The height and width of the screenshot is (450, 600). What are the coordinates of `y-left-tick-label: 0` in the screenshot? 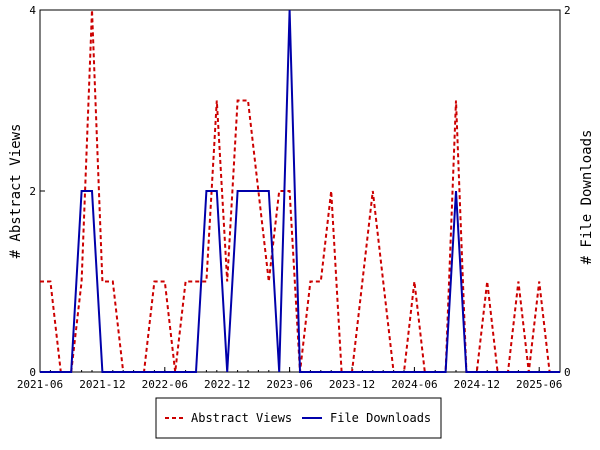 It's located at (32, 372).